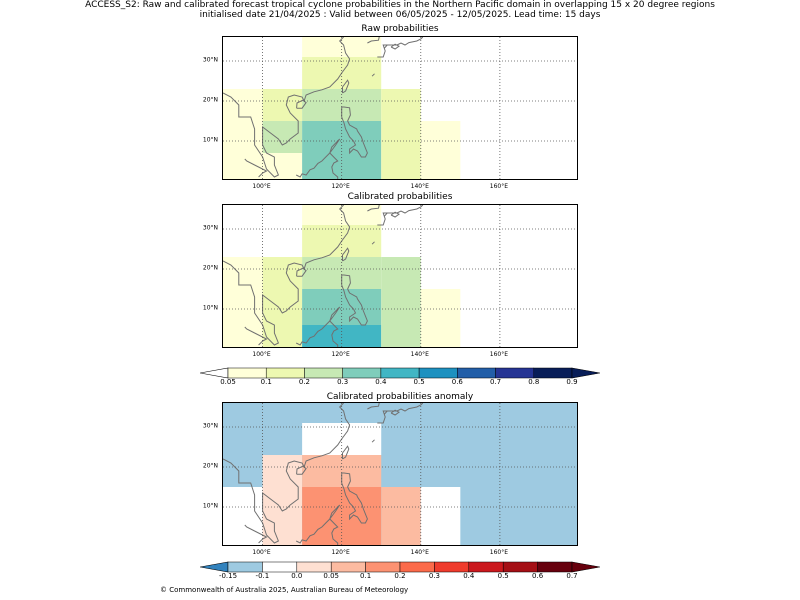  I want to click on colorbar-under-arrow, so click(214, 567).